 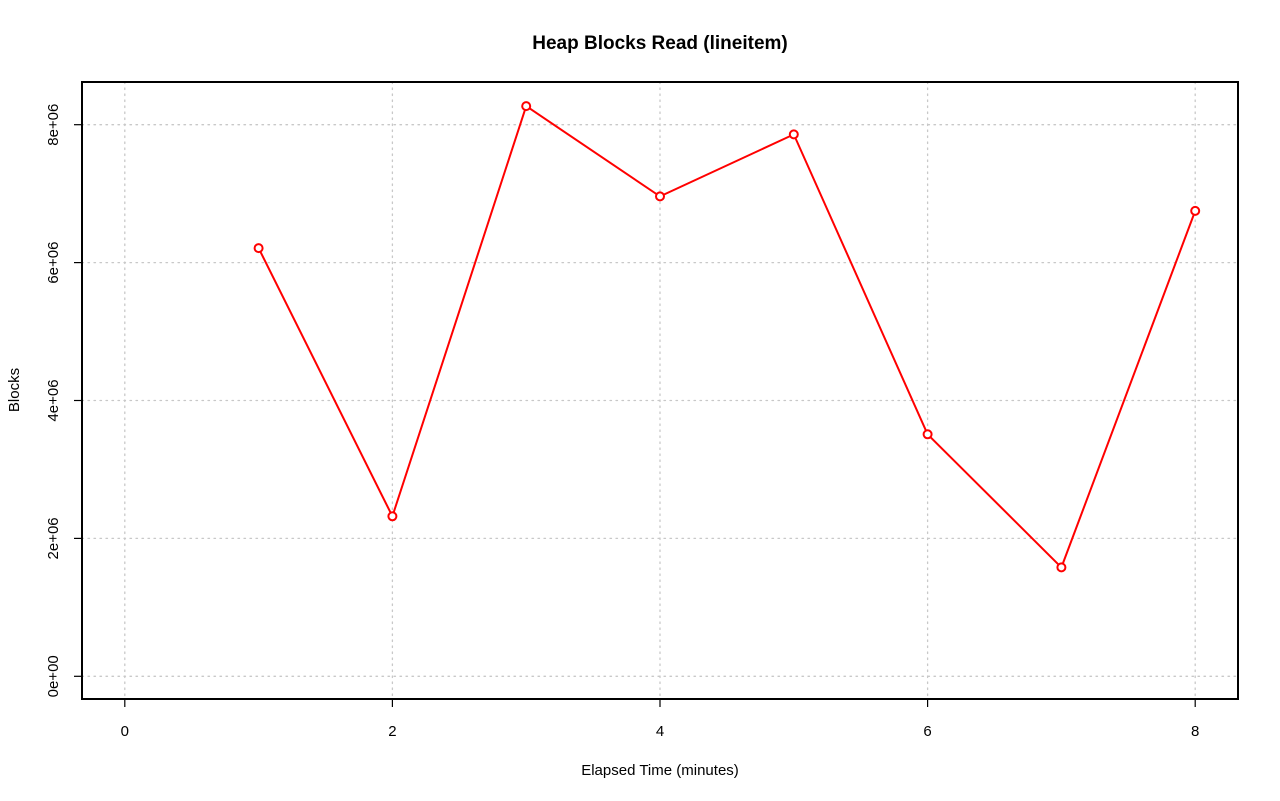 I want to click on x-tick-label: 0, so click(x=125, y=731).